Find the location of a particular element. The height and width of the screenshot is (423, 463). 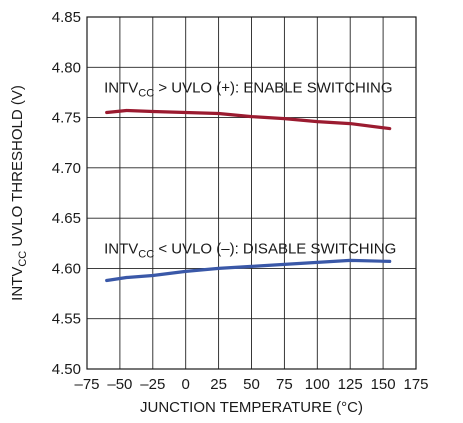

y-axis-title: INTVCC UVLO THRESHOLD (V) is located at coordinates (19, 193).